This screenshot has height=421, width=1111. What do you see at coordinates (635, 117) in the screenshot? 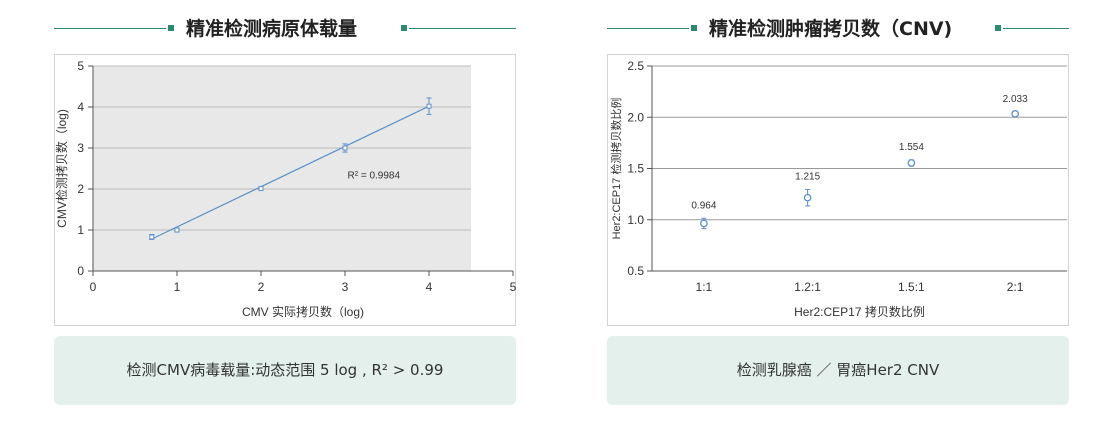
I see `y-tick-label: 2.0` at bounding box center [635, 117].